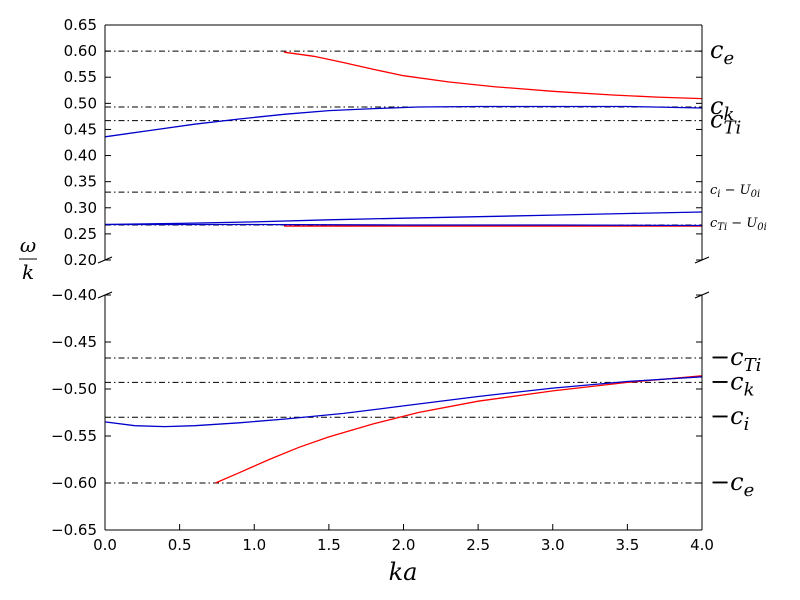 This screenshot has width=800, height=600. I want to click on y-tick-label: −0.40, so click(74, 295).